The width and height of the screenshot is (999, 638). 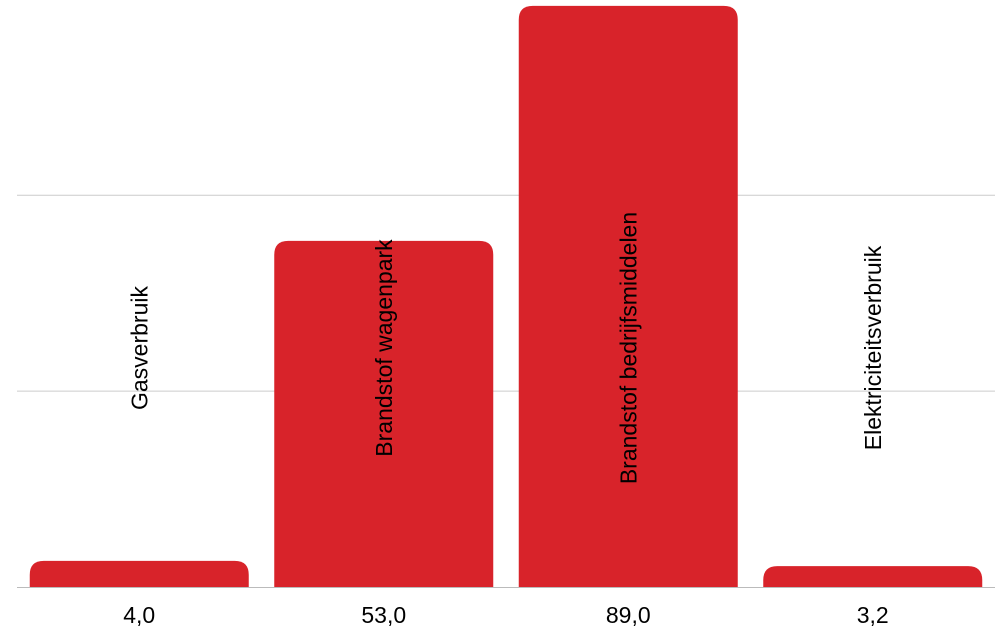 I want to click on value-label-2: 53,0, so click(x=383, y=615).